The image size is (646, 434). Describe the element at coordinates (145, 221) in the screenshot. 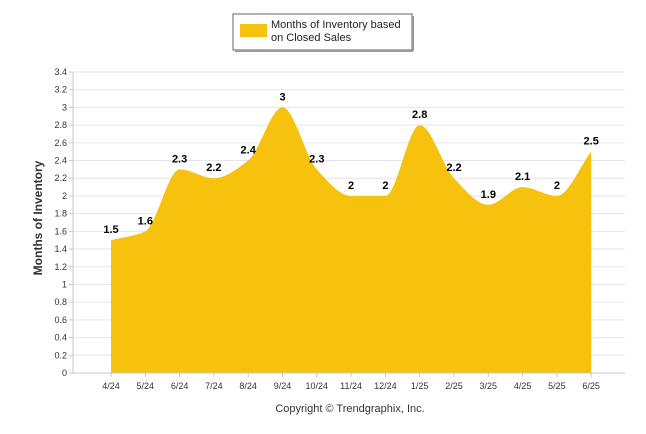

I see `data-label: 1.6` at that location.